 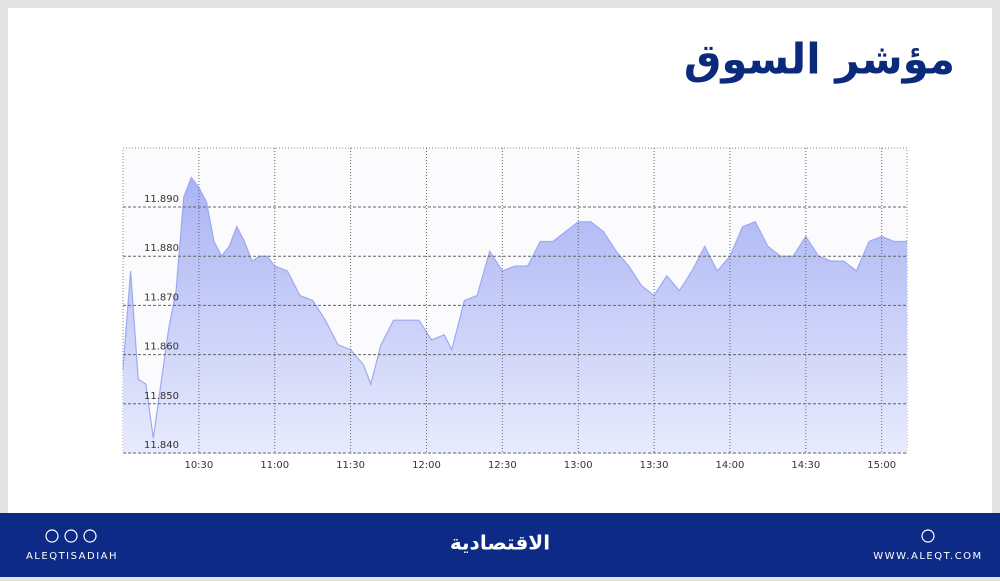 I want to click on footer-bar, so click(x=500, y=545).